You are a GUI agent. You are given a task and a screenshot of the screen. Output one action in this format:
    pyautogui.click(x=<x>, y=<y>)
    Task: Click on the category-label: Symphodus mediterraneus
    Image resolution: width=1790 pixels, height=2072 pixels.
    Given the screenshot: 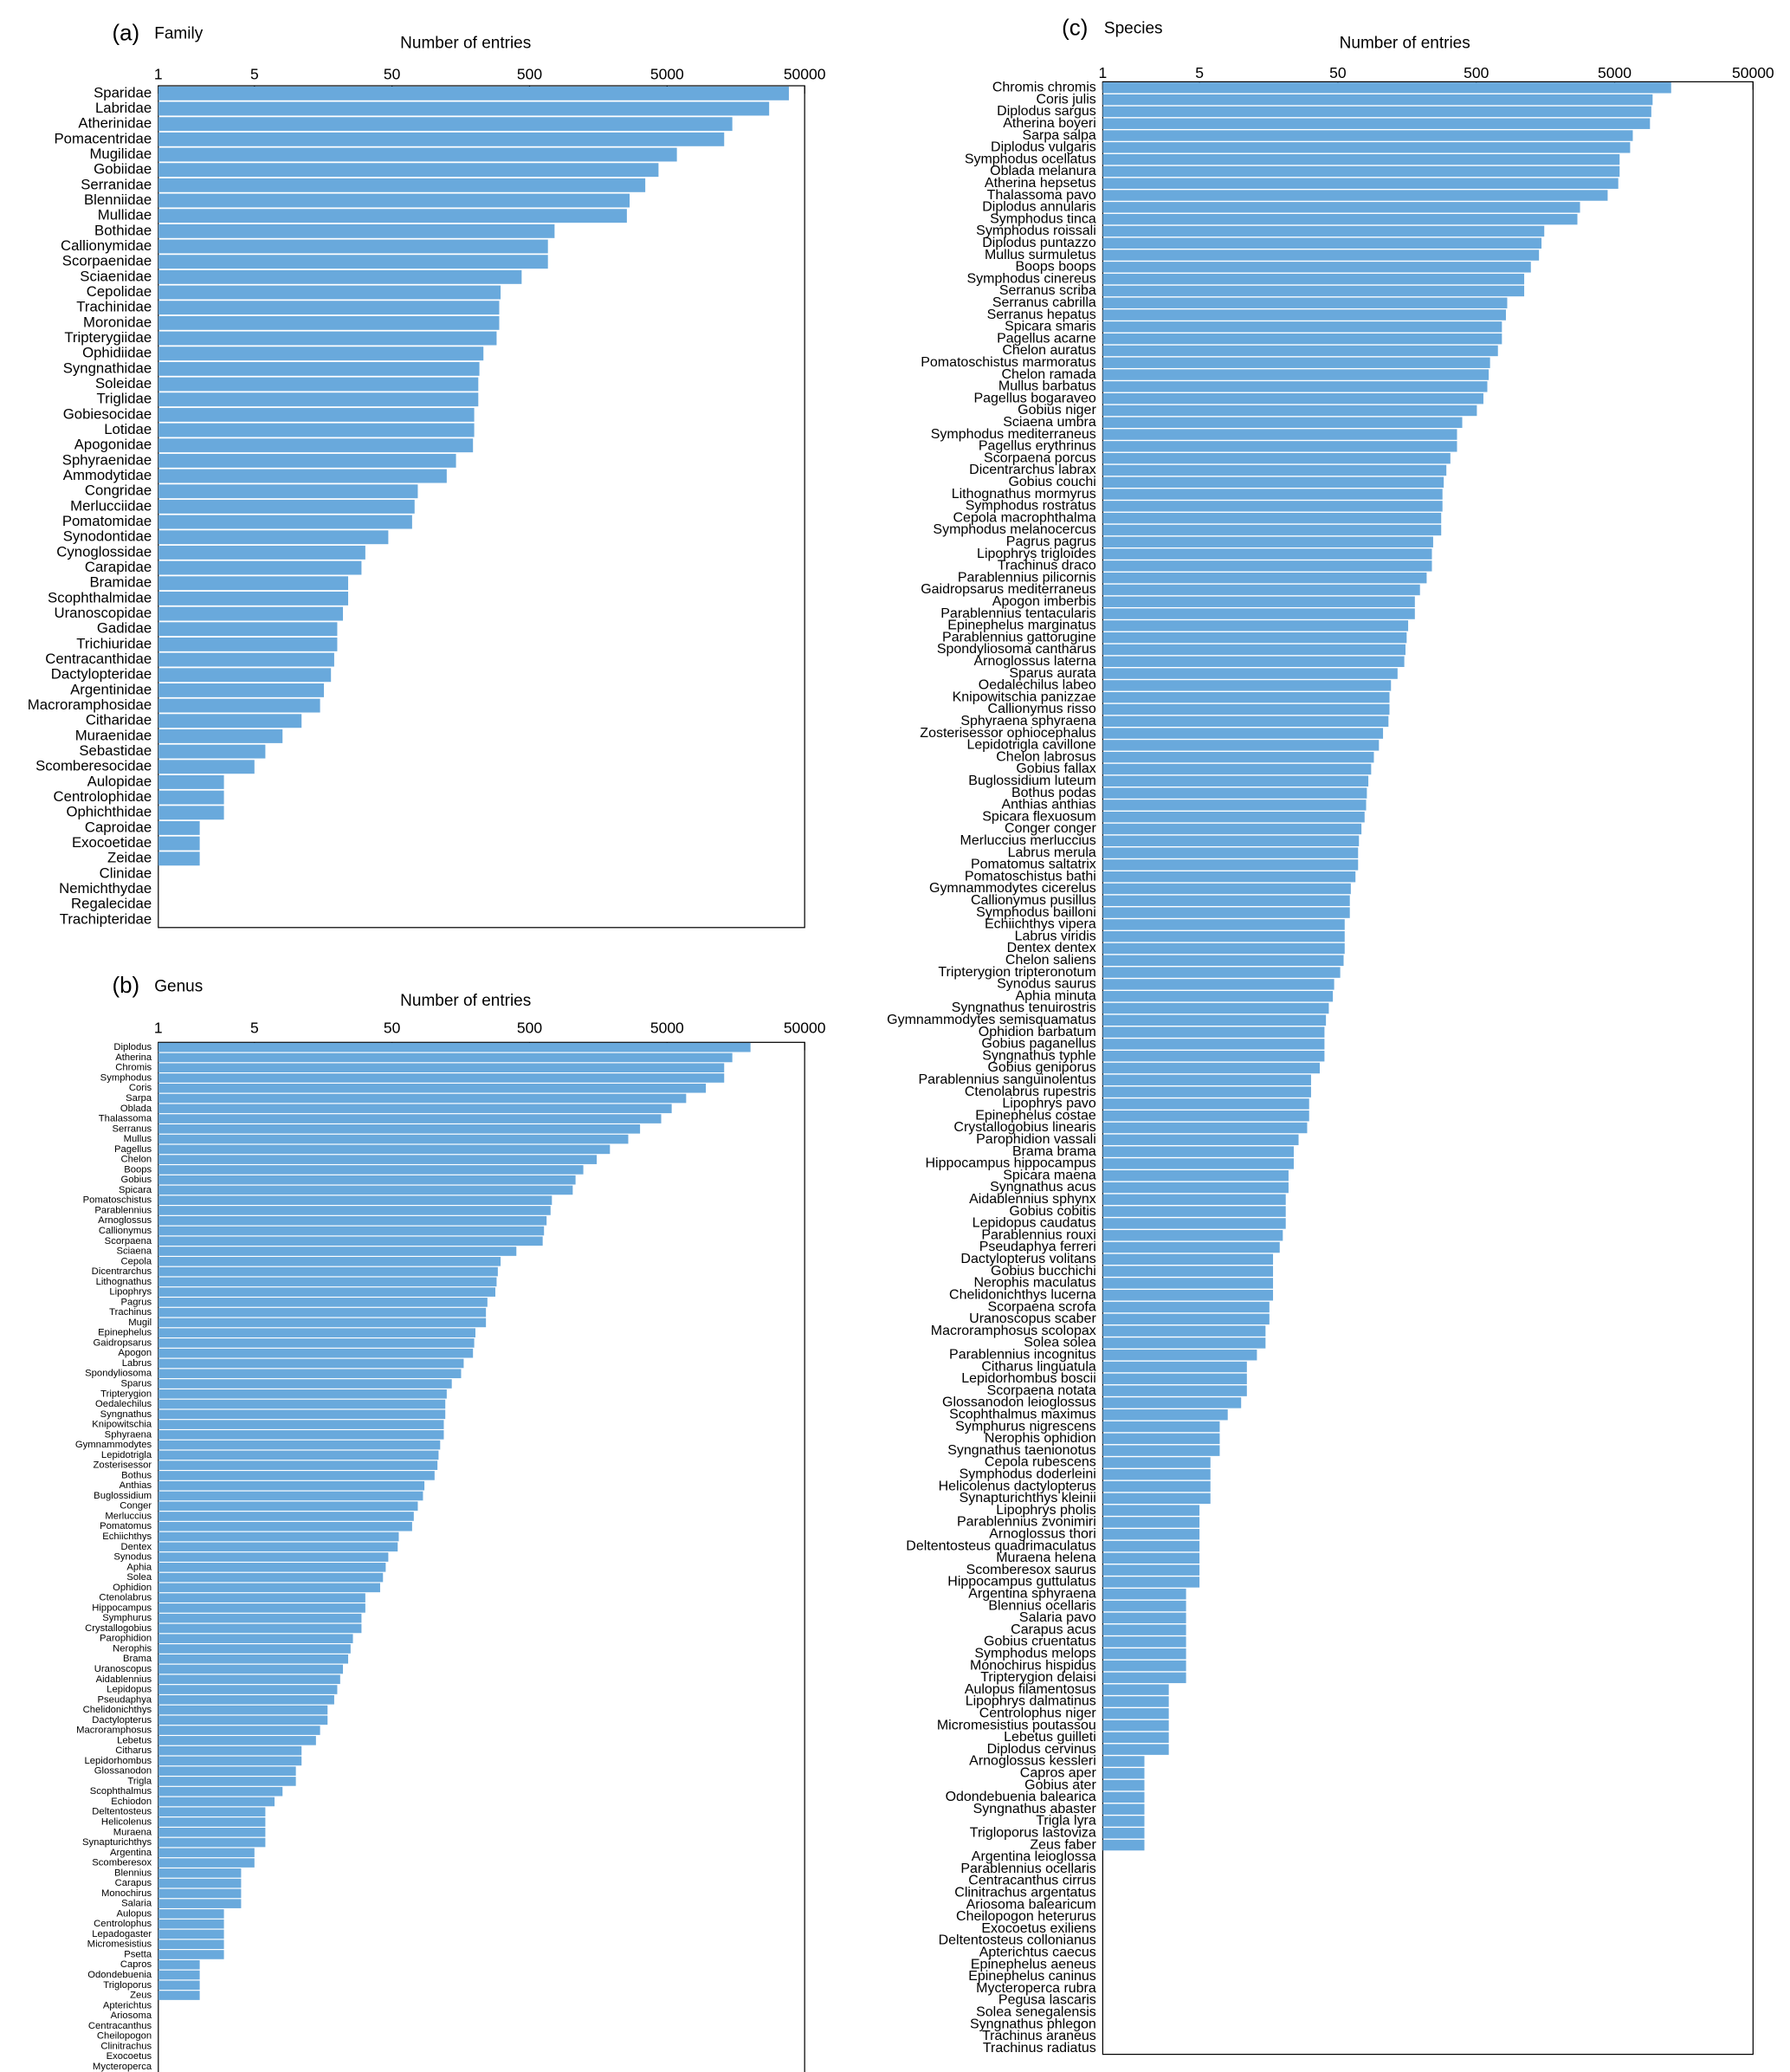 What is the action you would take?
    pyautogui.click(x=1014, y=434)
    